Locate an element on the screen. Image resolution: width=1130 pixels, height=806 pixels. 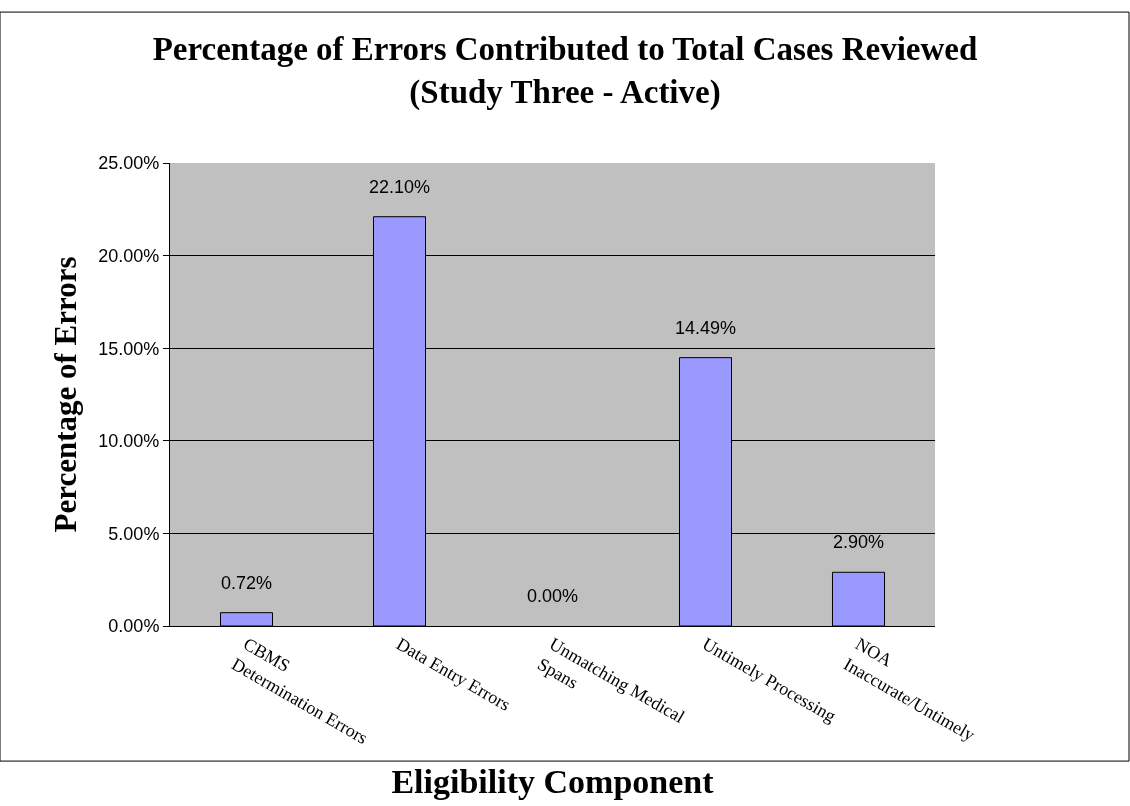
x-axis-title: Eligibility Component is located at coordinates (553, 782).